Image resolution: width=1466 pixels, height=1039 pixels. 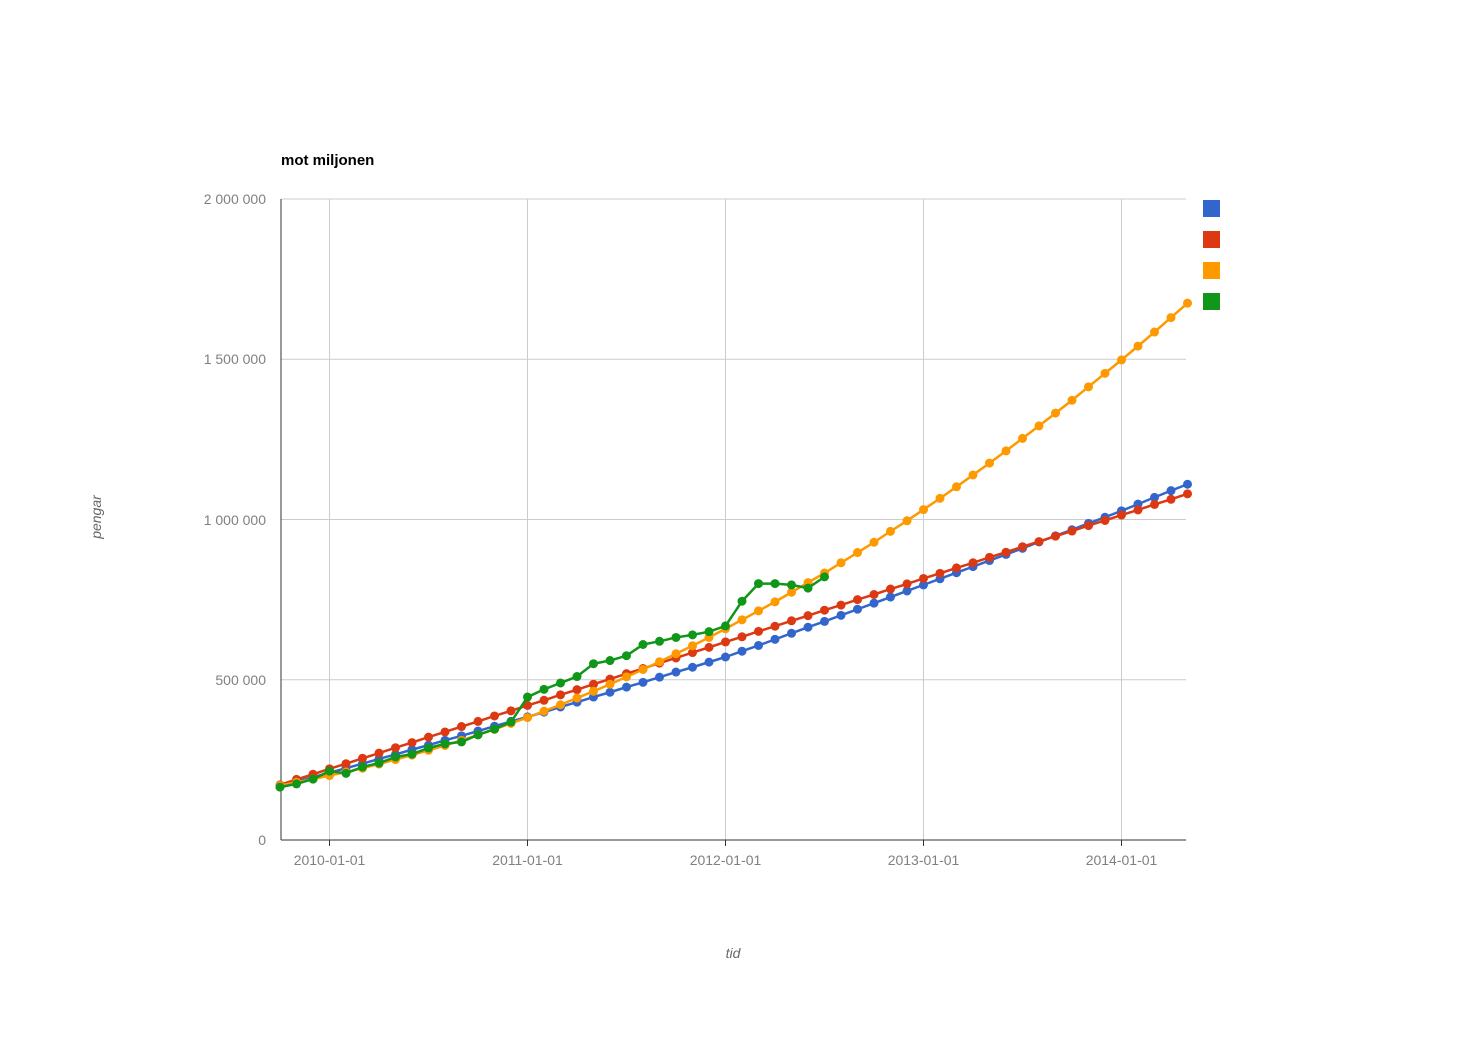 I want to click on x-tick-label: 2013-01-01, so click(x=923, y=860).